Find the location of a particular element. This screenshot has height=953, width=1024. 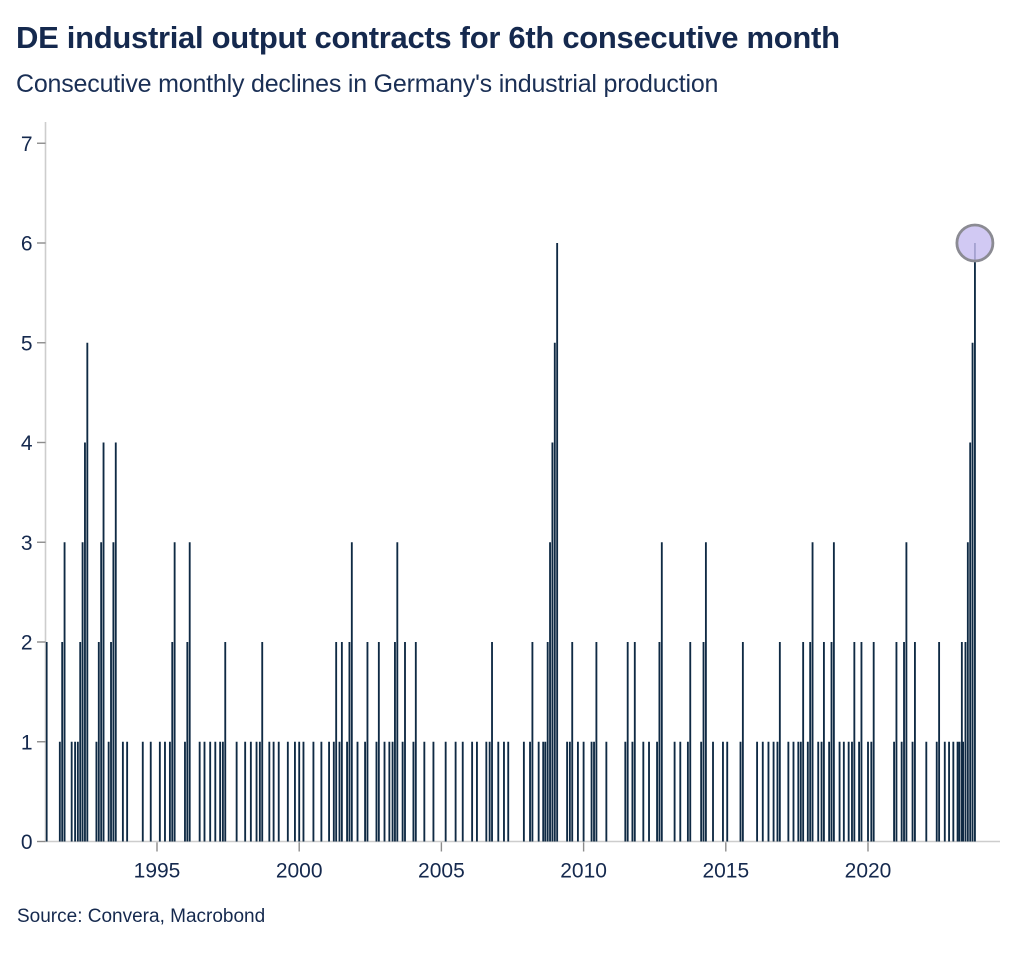

x-tick-label: 2020 is located at coordinates (868, 871).